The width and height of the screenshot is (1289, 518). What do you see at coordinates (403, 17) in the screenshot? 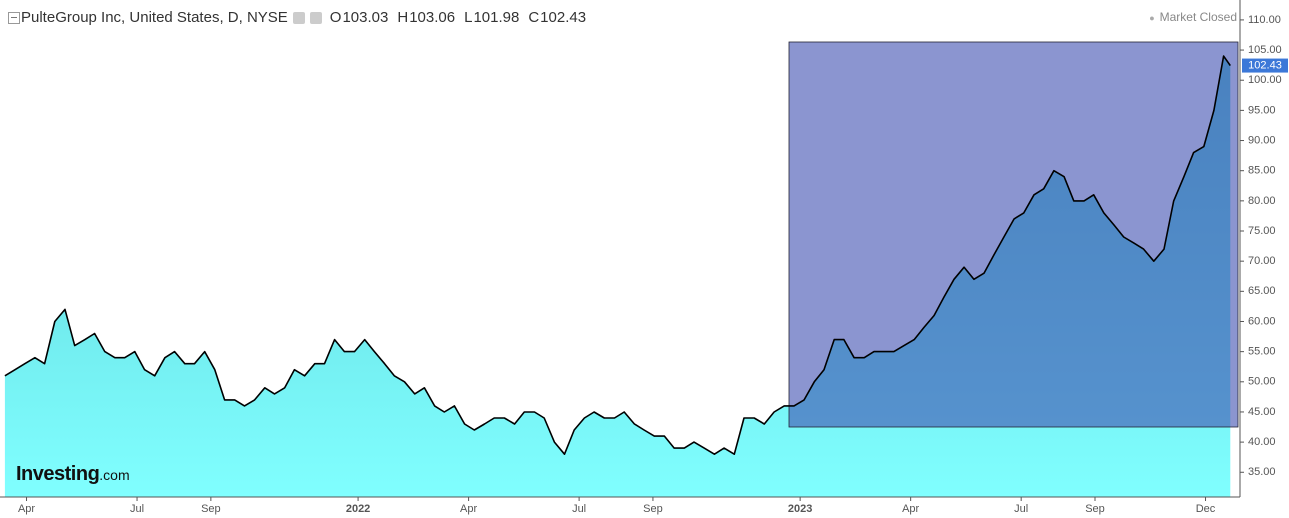
I see `high-label: H` at bounding box center [403, 17].